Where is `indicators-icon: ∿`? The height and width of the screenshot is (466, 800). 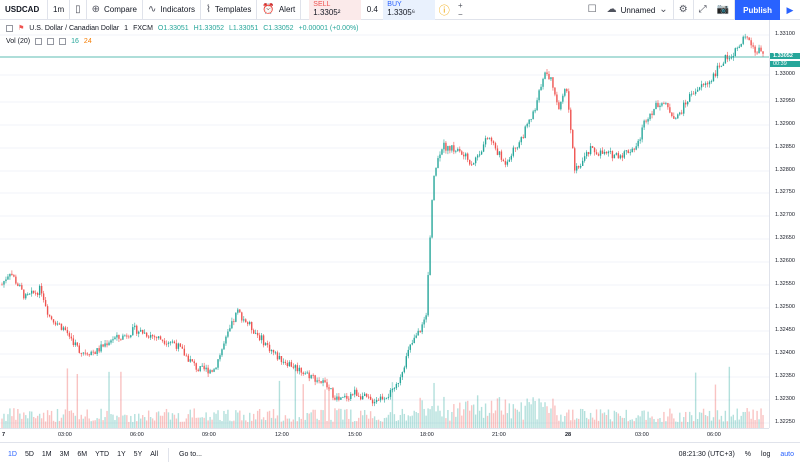 indicators-icon: ∿ is located at coordinates (152, 9).